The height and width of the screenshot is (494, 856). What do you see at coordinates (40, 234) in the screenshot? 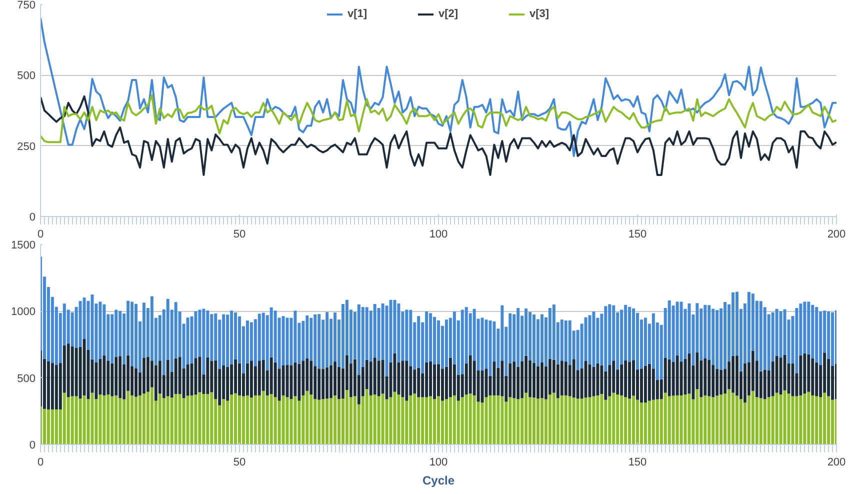
I see `x-tick-label: 0` at bounding box center [40, 234].